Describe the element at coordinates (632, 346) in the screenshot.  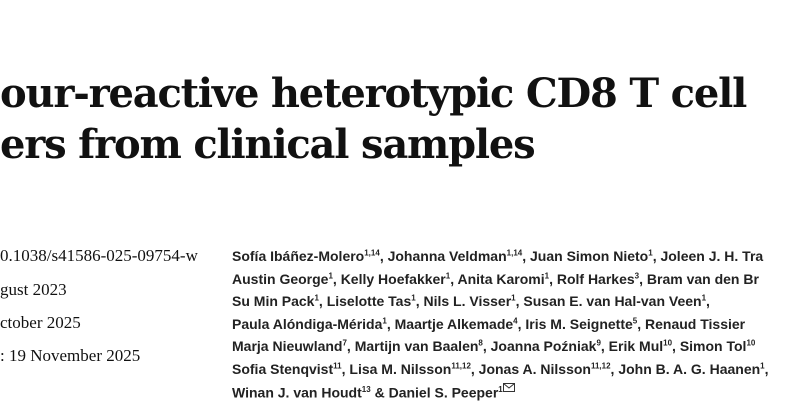
I see `author-name: , Erik Mul` at that location.